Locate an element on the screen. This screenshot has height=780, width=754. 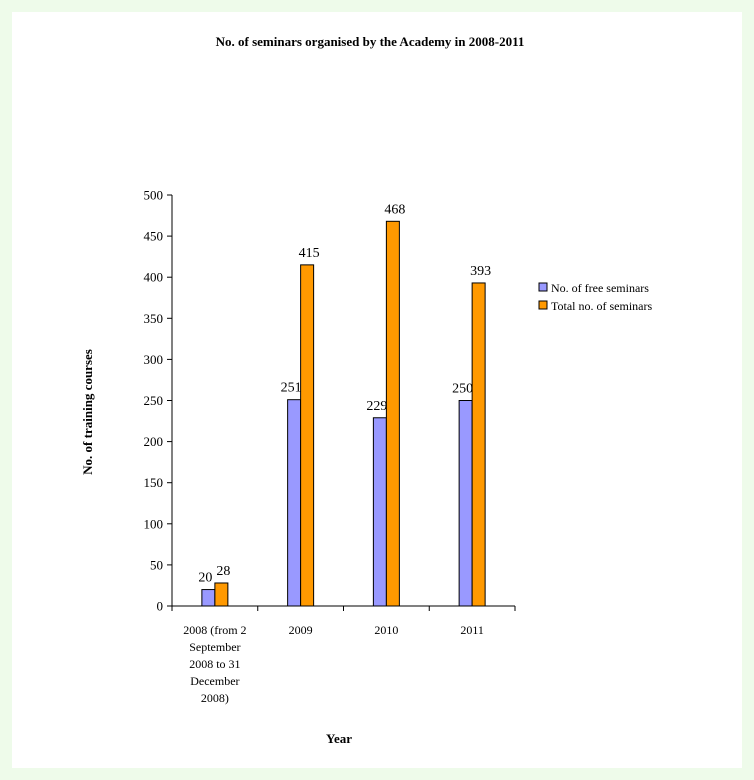
y-tick-label: 200 is located at coordinates (154, 441).